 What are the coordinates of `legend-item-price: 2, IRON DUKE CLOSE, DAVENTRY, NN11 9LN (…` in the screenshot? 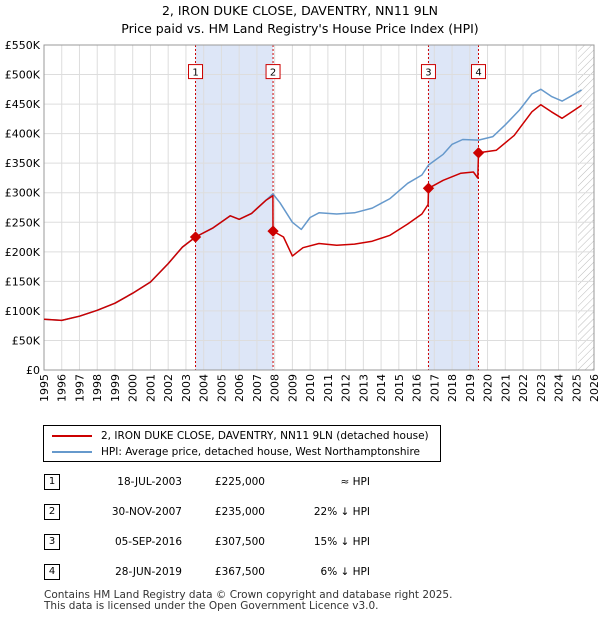 It's located at (236, 436).